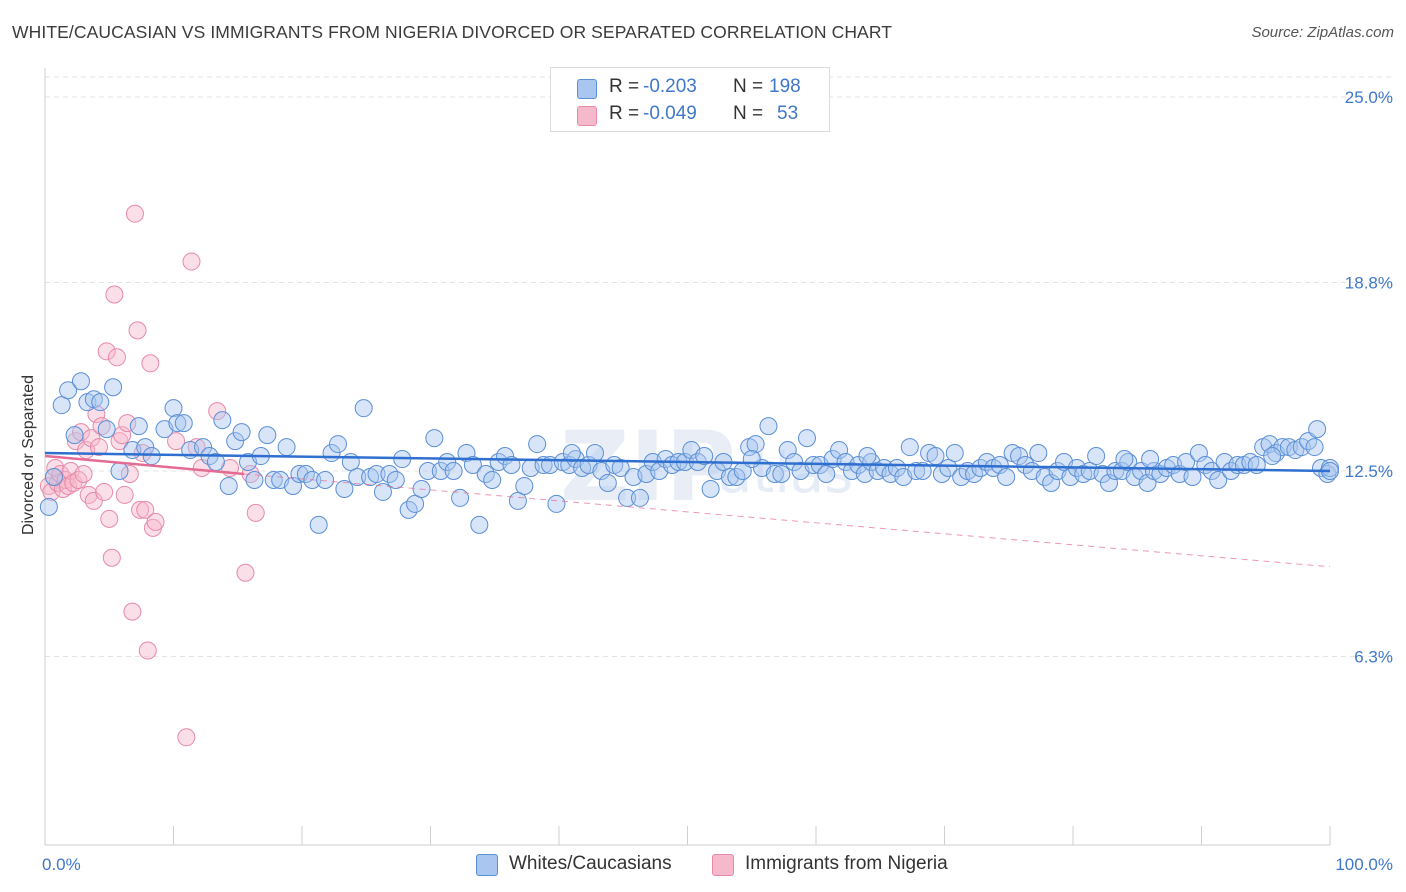  What do you see at coordinates (846, 863) in the screenshot?
I see `bottom-legend-label-nigeria: Immigrants from Nigeria` at bounding box center [846, 863].